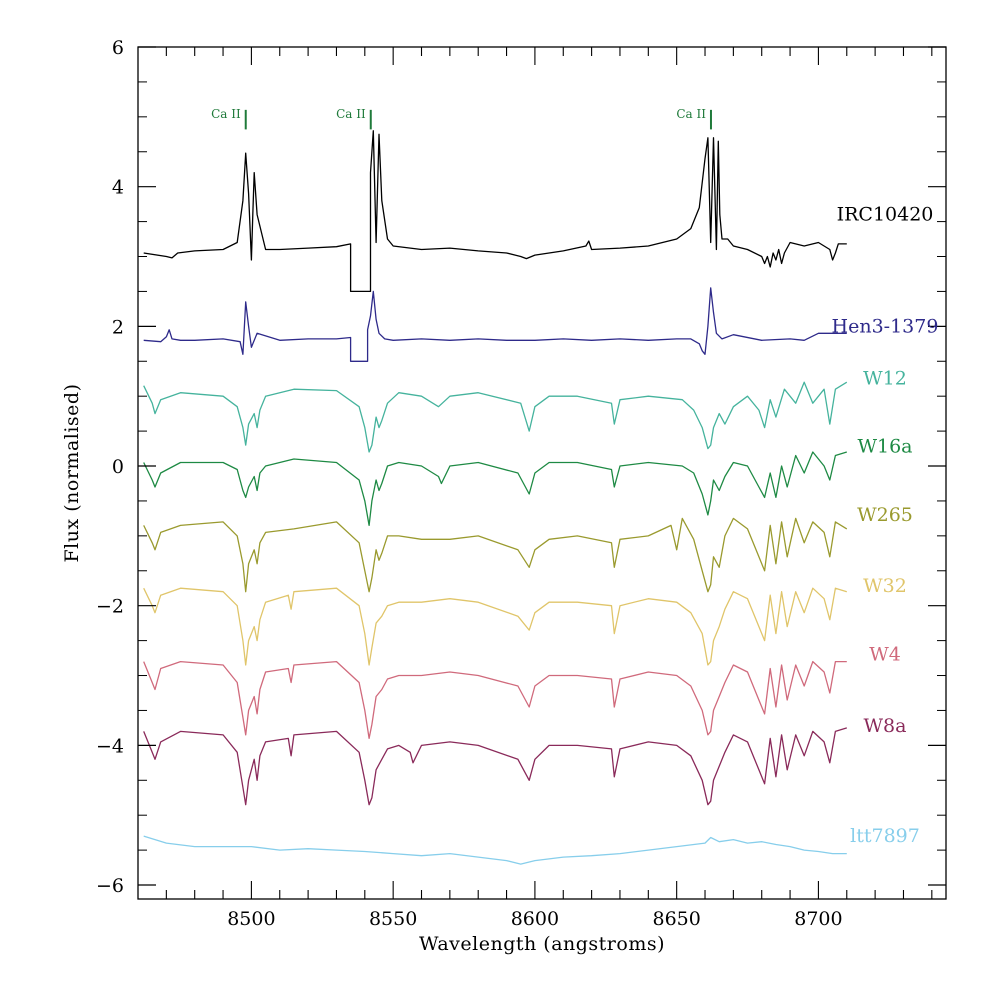  What do you see at coordinates (118, 467) in the screenshot?
I see `y-tick-label: 0` at bounding box center [118, 467].